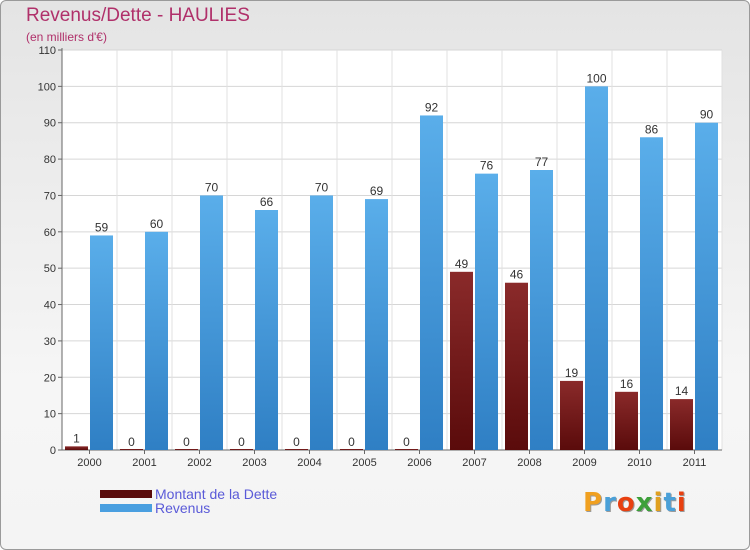 The width and height of the screenshot is (750, 550). Describe the element at coordinates (212, 187) in the screenshot. I see `value-label-revenus-2002: 70` at that location.